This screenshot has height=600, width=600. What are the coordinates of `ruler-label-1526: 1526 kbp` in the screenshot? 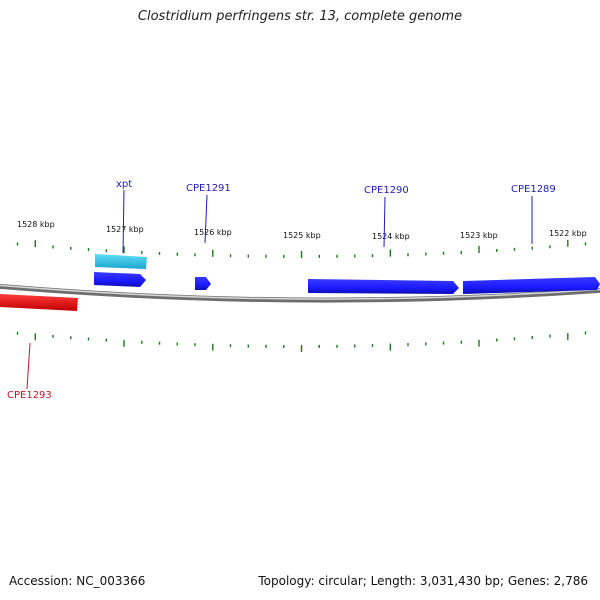 It's located at (213, 232).